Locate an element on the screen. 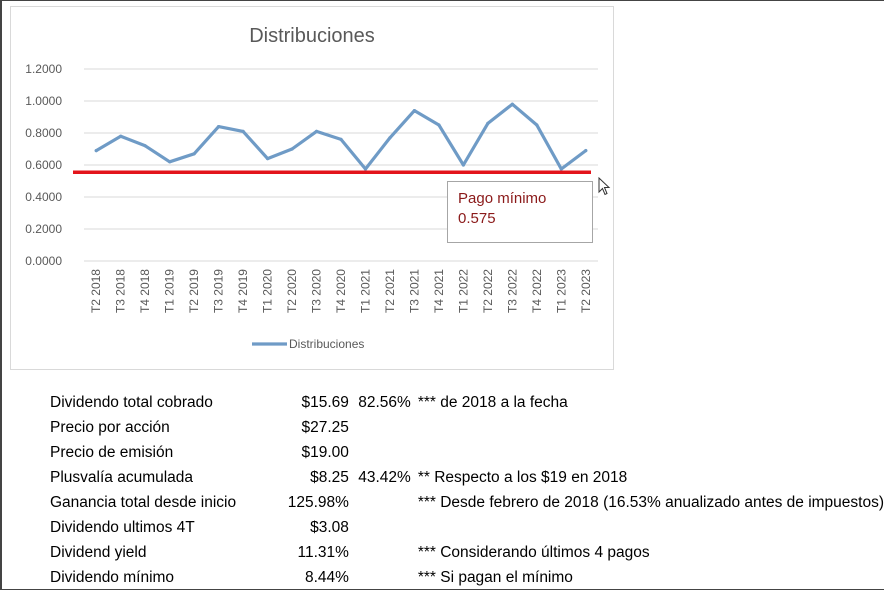 Image resolution: width=884 pixels, height=590 pixels. callout-value: 0.575 is located at coordinates (477, 218).